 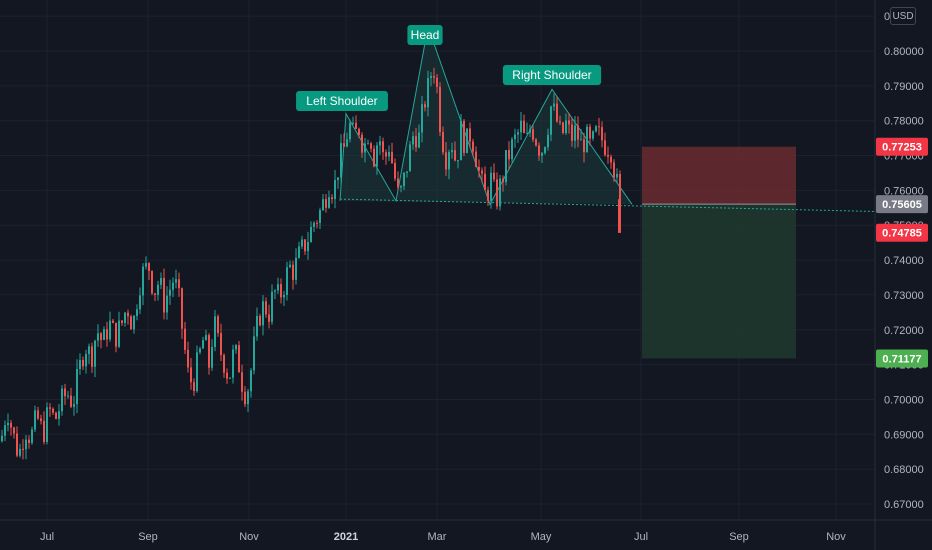 I want to click on head-label: Head, so click(x=425, y=35).